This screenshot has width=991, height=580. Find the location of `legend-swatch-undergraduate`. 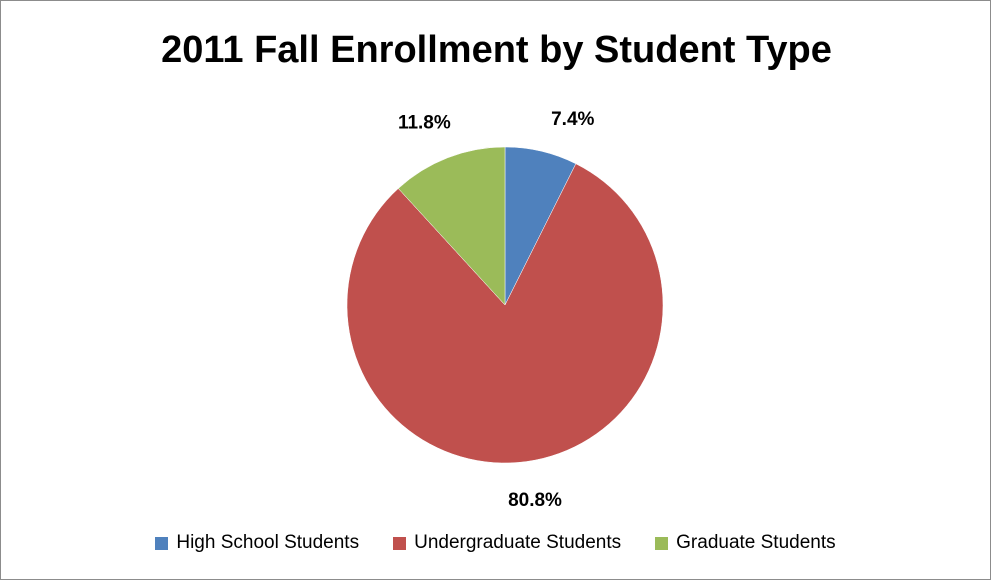

legend-swatch-undergraduate is located at coordinates (400, 543).